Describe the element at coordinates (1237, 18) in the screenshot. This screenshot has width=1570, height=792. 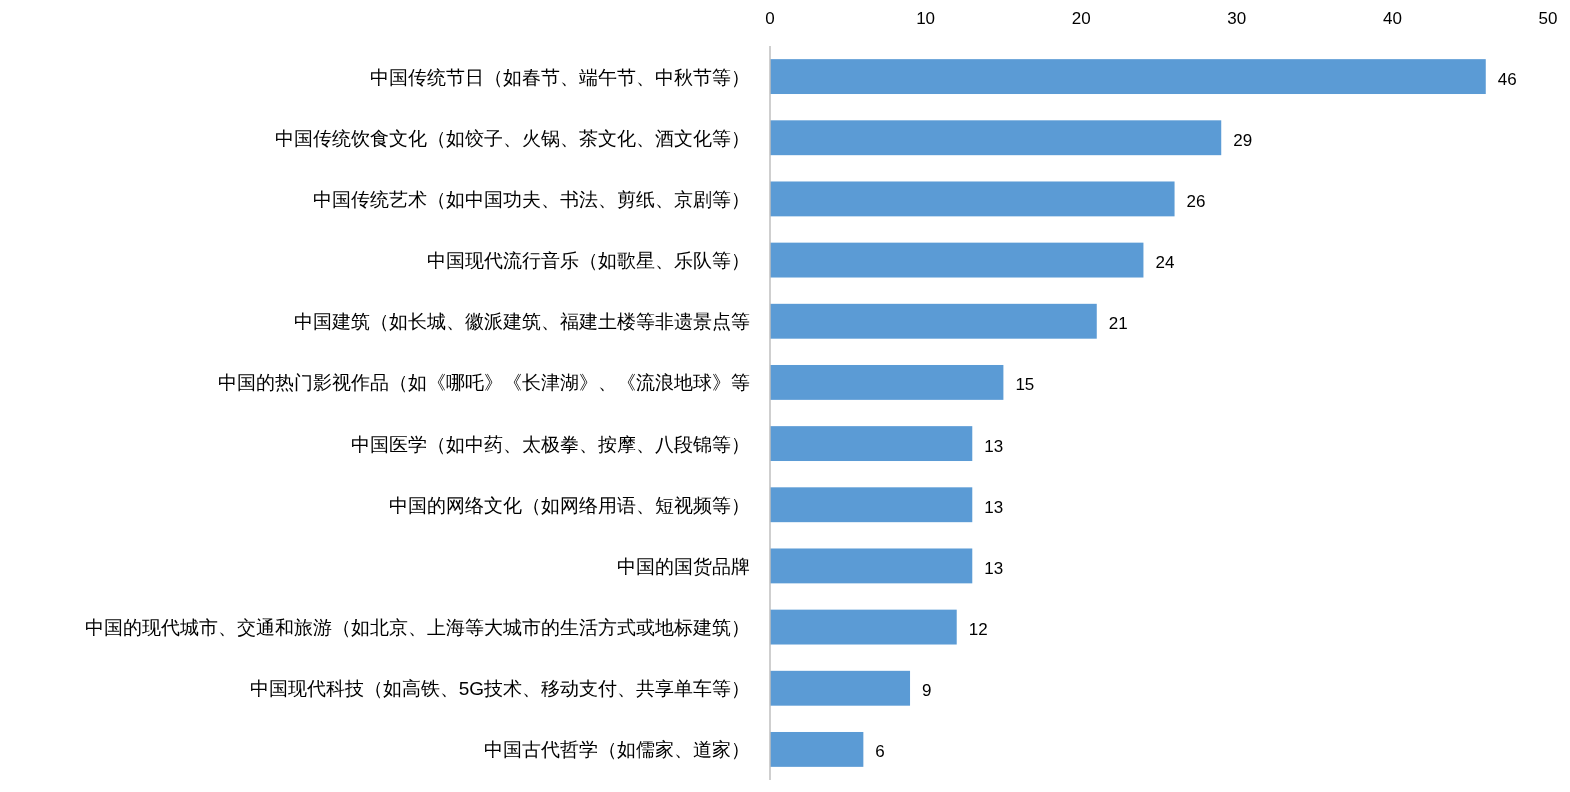
I see `x-tick-label: 30` at that location.